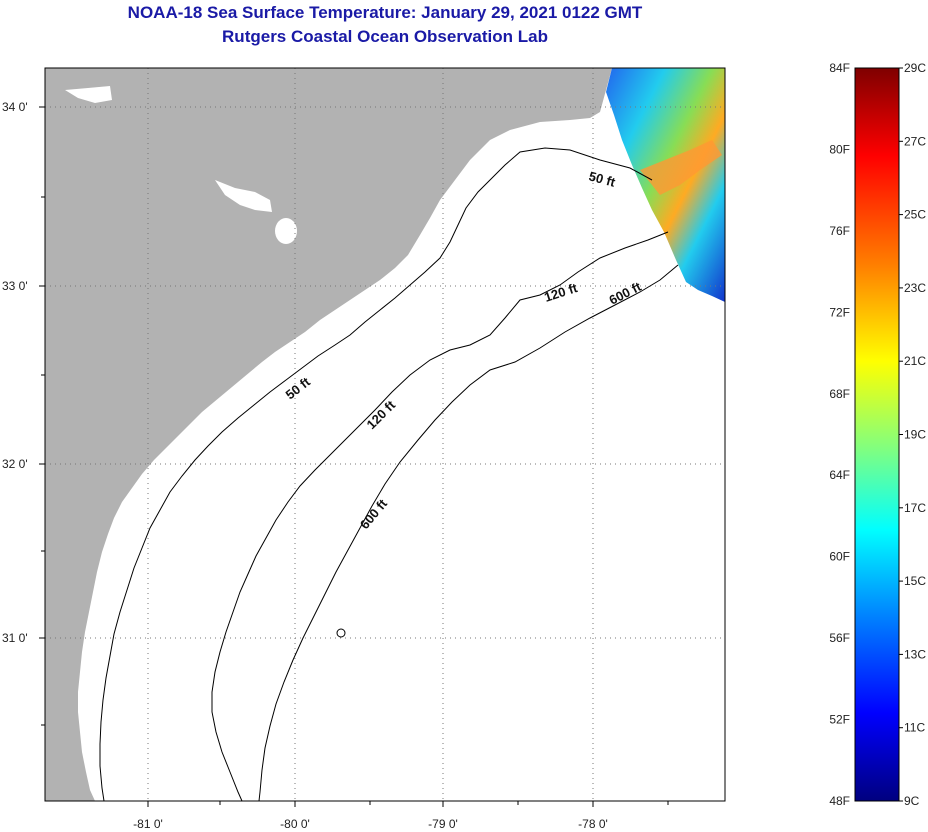 The image size is (928, 832). What do you see at coordinates (915, 654) in the screenshot?
I see `celsius-label: 13C` at bounding box center [915, 654].